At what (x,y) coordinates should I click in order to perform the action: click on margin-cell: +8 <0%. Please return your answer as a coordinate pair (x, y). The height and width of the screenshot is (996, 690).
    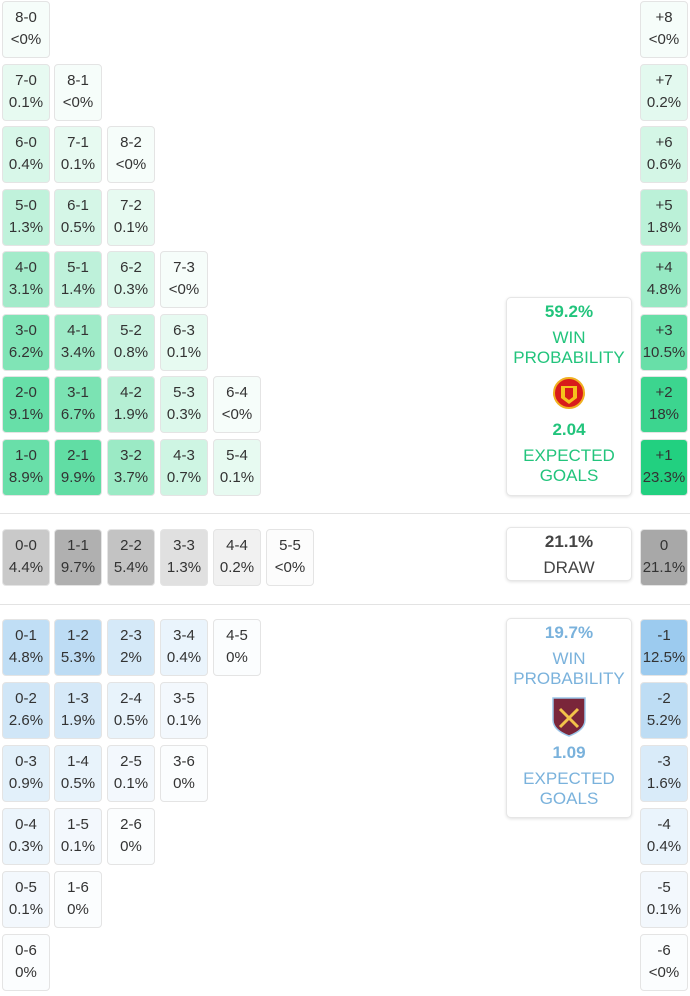
    Looking at the image, I should click on (664, 29).